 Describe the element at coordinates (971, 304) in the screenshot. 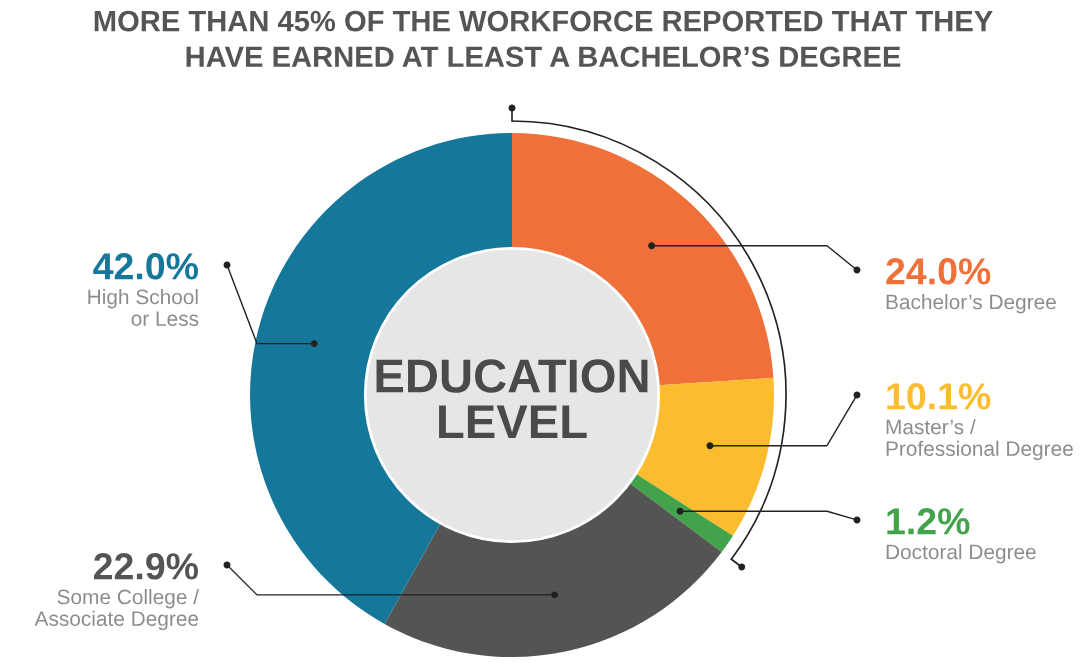

I see `slice-label: Bachelor’s Degree` at that location.